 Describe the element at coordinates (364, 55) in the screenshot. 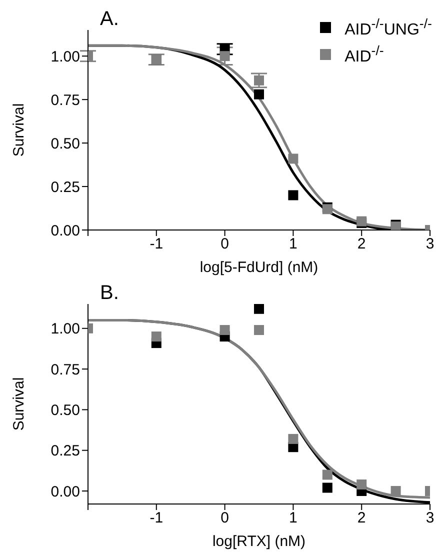

I see `legend-label: AID$^{-/-}$` at that location.